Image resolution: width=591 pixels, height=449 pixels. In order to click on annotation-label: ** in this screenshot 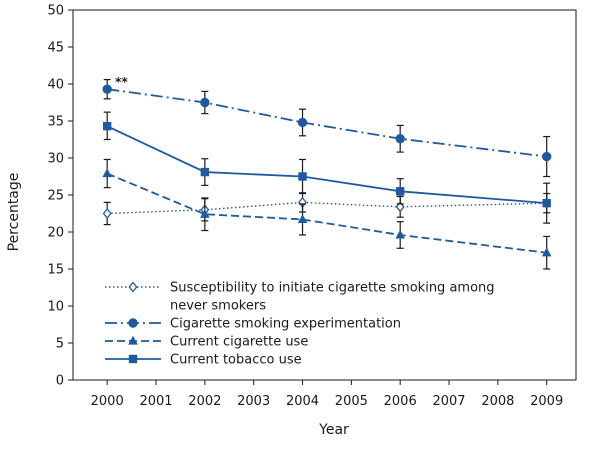, I will do `click(121, 82)`.